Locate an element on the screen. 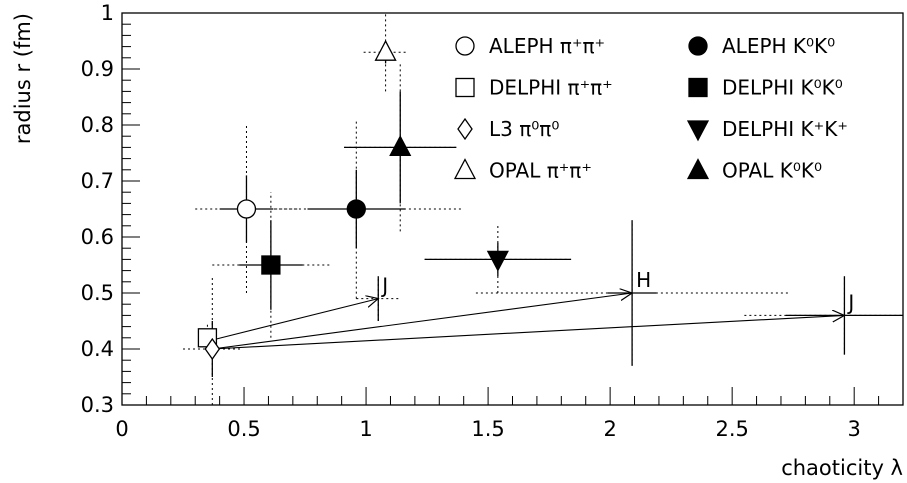  arrows is located at coordinates (527, 321).